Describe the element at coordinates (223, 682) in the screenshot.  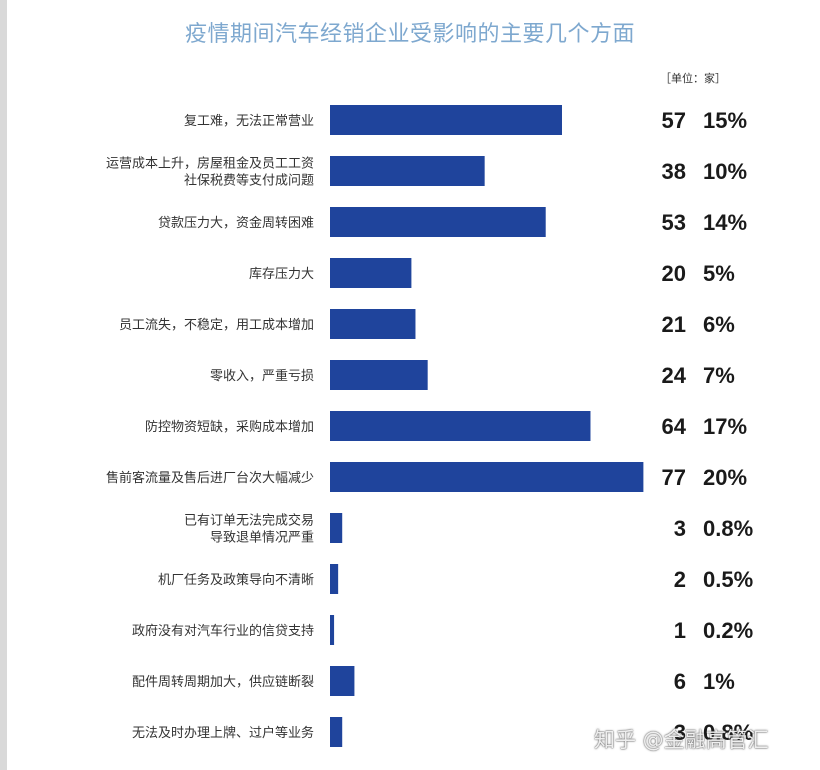
I see `category-label: 配件周转周期加大，供应链断裂` at that location.